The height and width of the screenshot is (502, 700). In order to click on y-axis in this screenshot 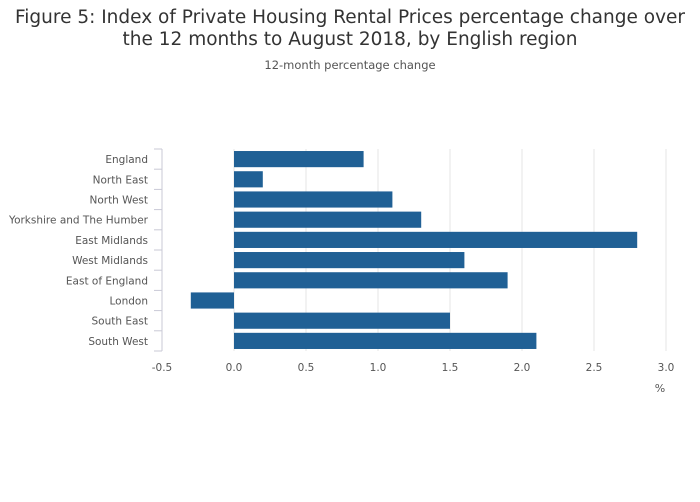, I will do `click(158, 250)`.